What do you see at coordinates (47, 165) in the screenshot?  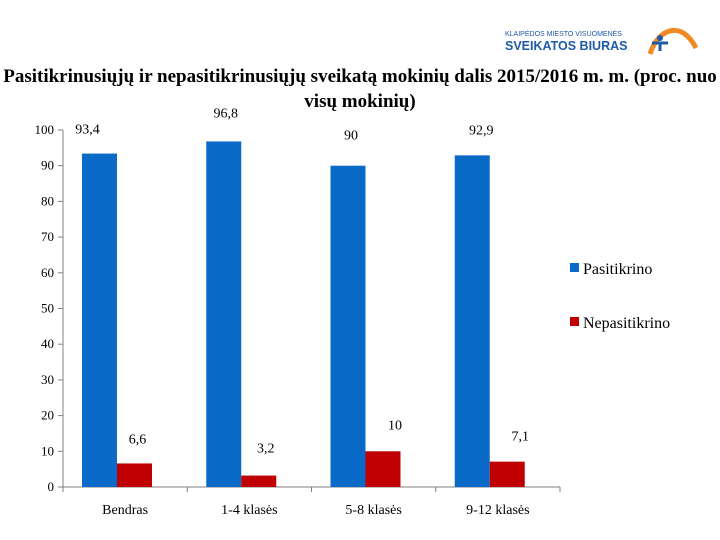 I see `y-tick-label: 90` at bounding box center [47, 165].